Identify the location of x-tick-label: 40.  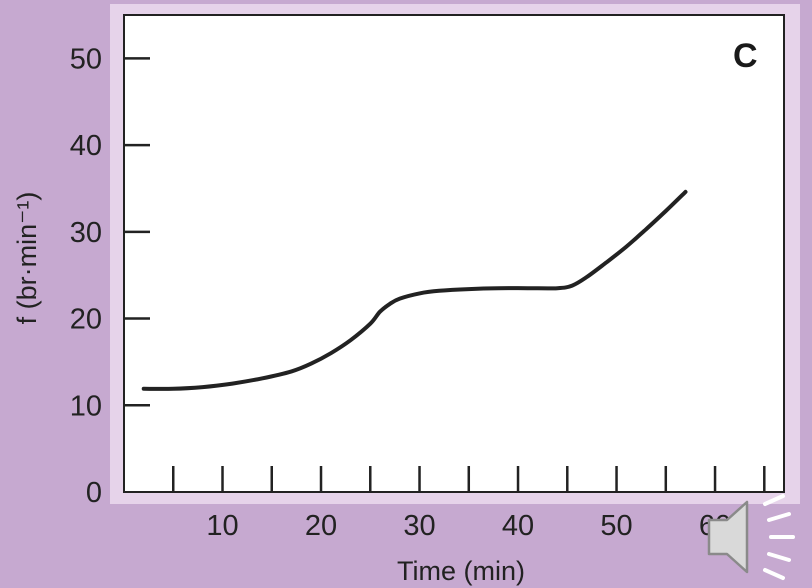
(518, 526).